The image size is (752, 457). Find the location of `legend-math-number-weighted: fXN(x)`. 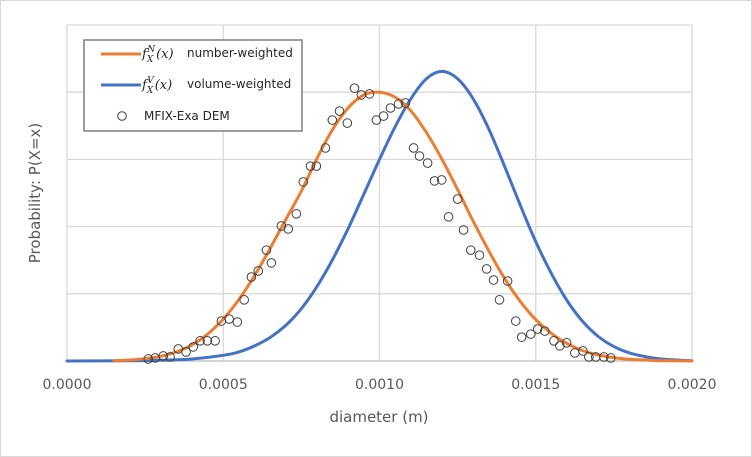

legend-math-number-weighted: fXN(x) is located at coordinates (157, 55).